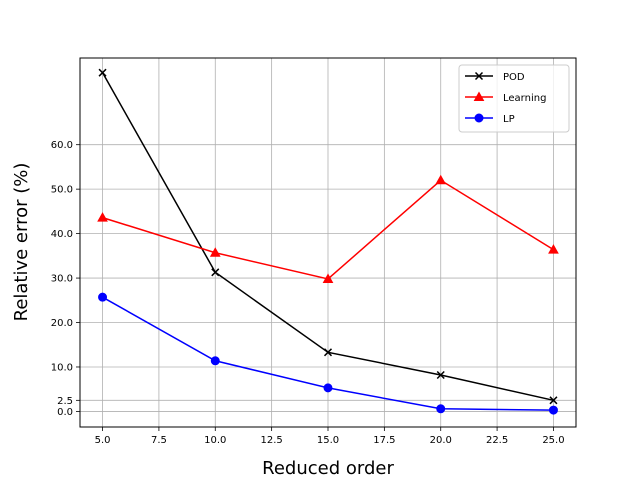  I want to click on legend-item-lp: LP, so click(490, 119).